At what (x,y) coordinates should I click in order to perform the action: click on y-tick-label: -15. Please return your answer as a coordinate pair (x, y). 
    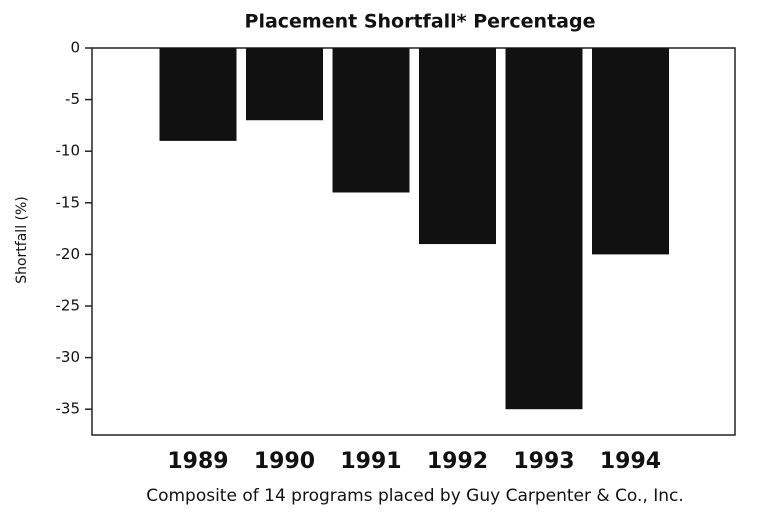
    Looking at the image, I should click on (68, 202).